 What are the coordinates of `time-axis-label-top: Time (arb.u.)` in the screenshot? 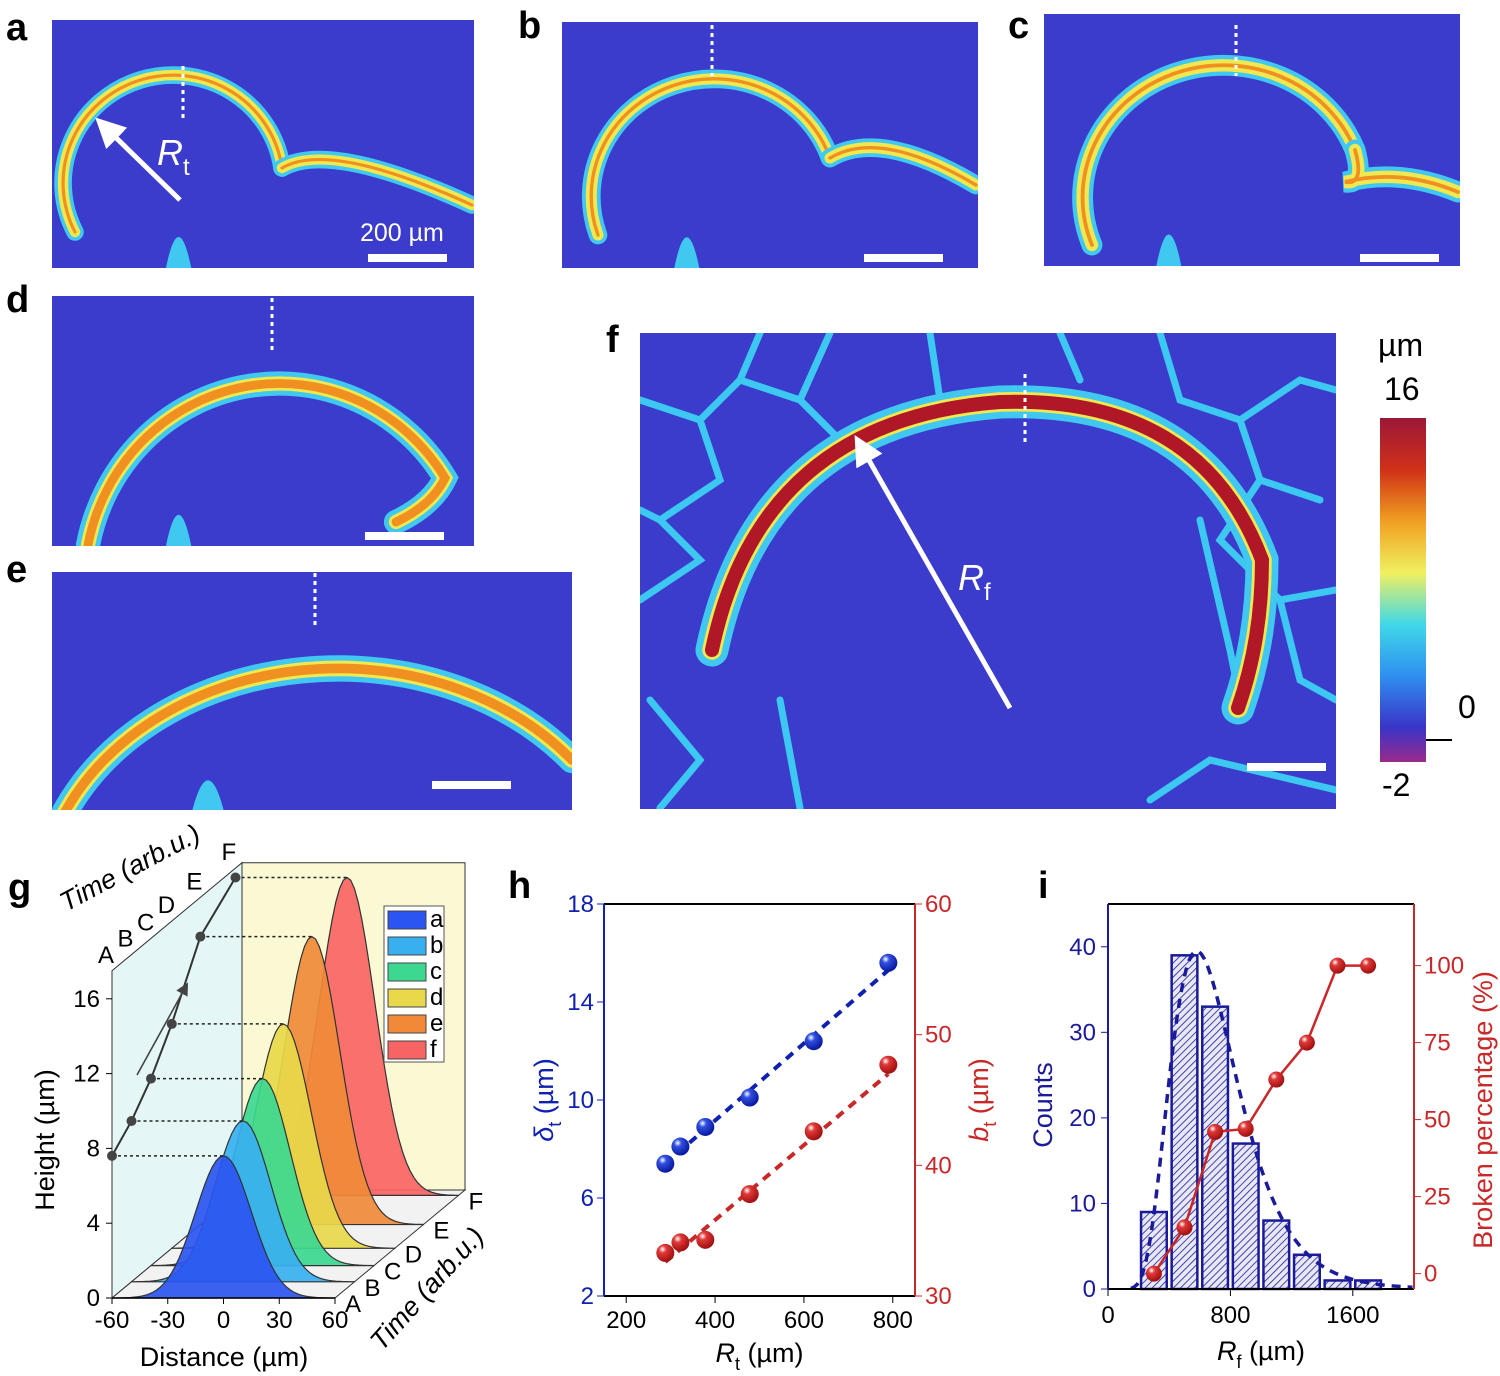 It's located at (130, 867).